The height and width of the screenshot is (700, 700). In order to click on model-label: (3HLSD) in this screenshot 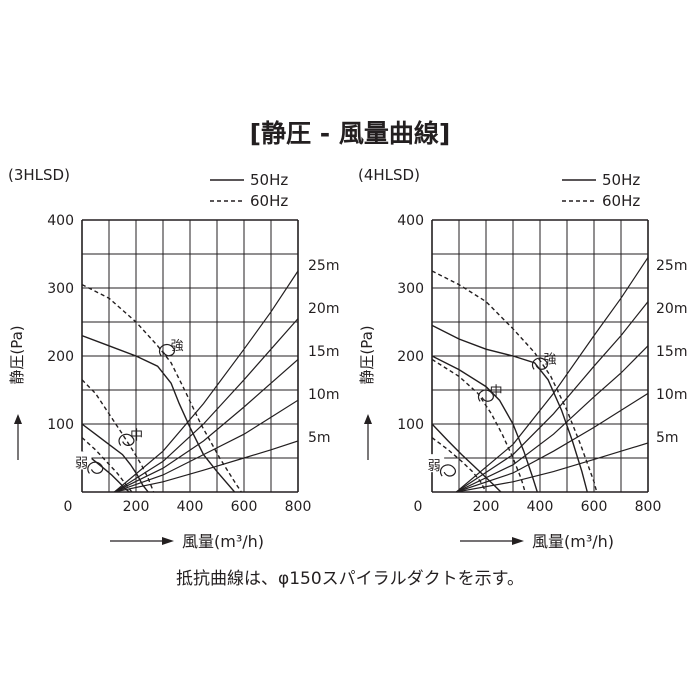, I will do `click(39, 175)`.